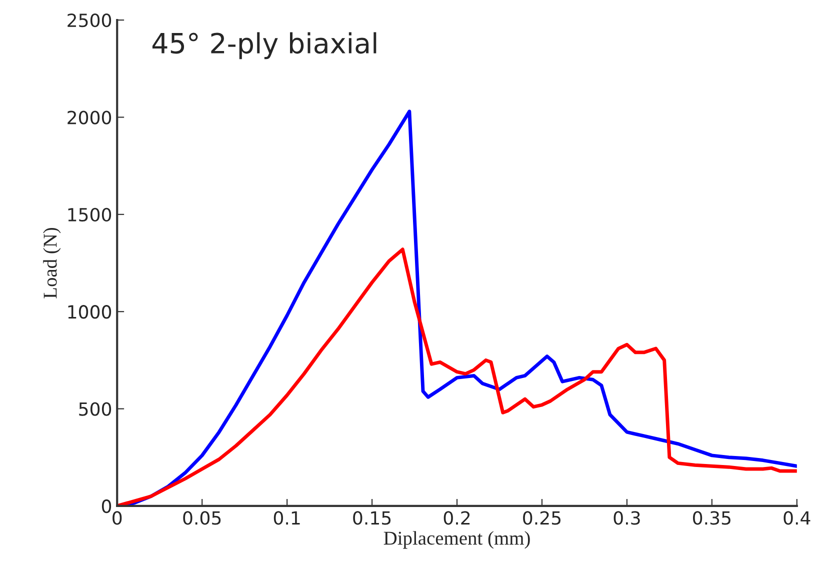 This screenshot has height=573, width=819. I want to click on y-tick-label: 0, so click(107, 506).